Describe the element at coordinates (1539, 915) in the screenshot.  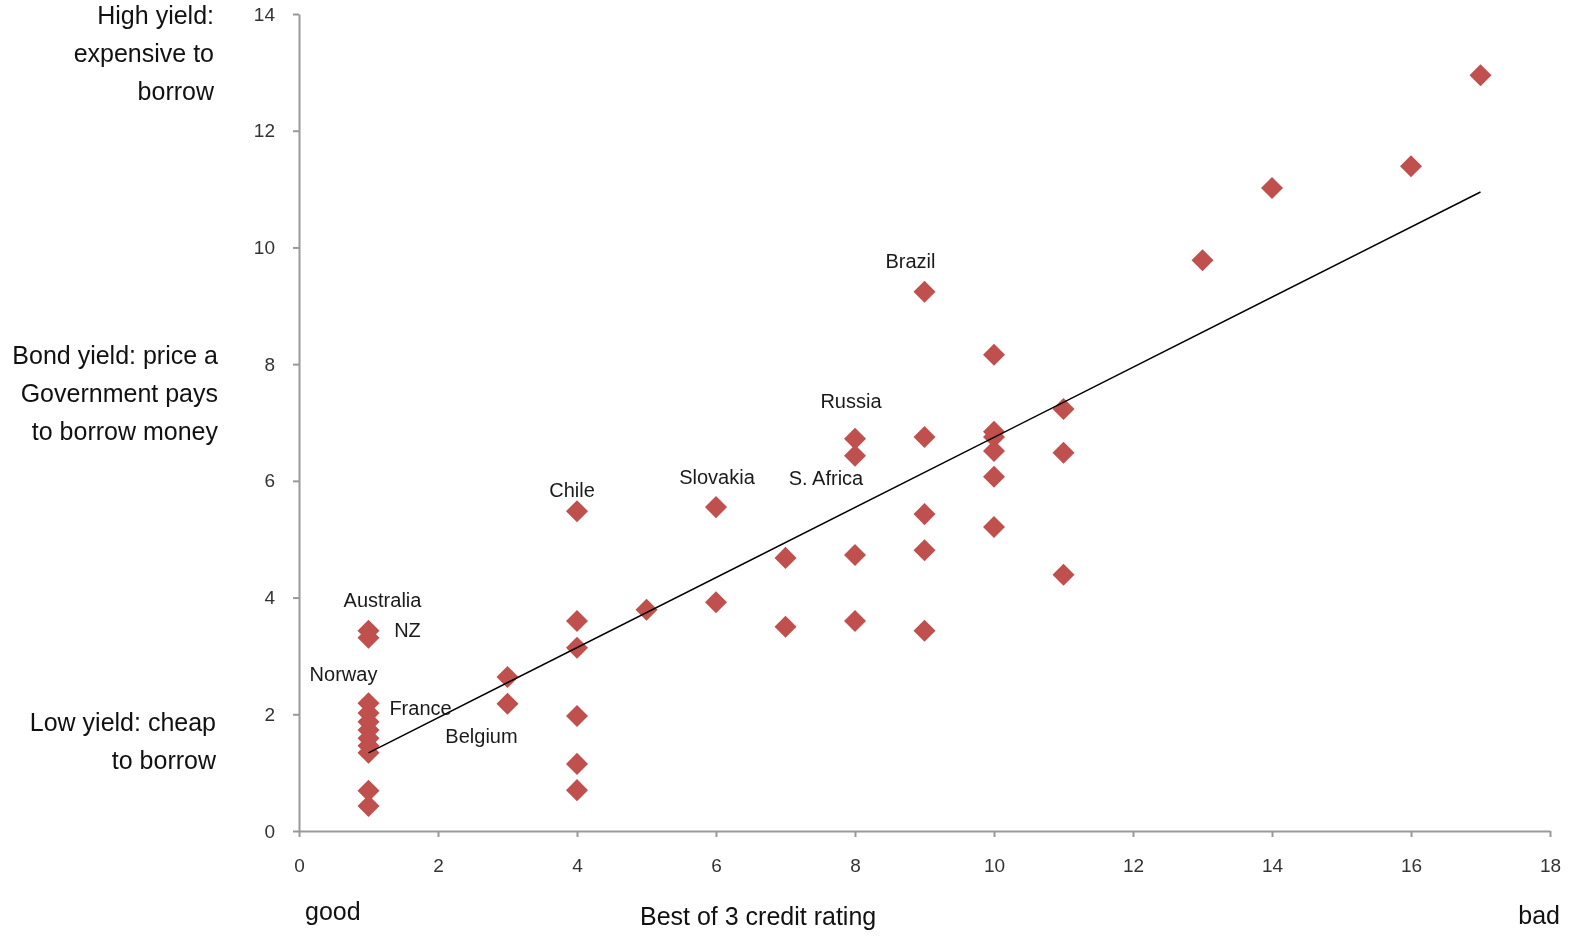
I see `text: bad` at that location.